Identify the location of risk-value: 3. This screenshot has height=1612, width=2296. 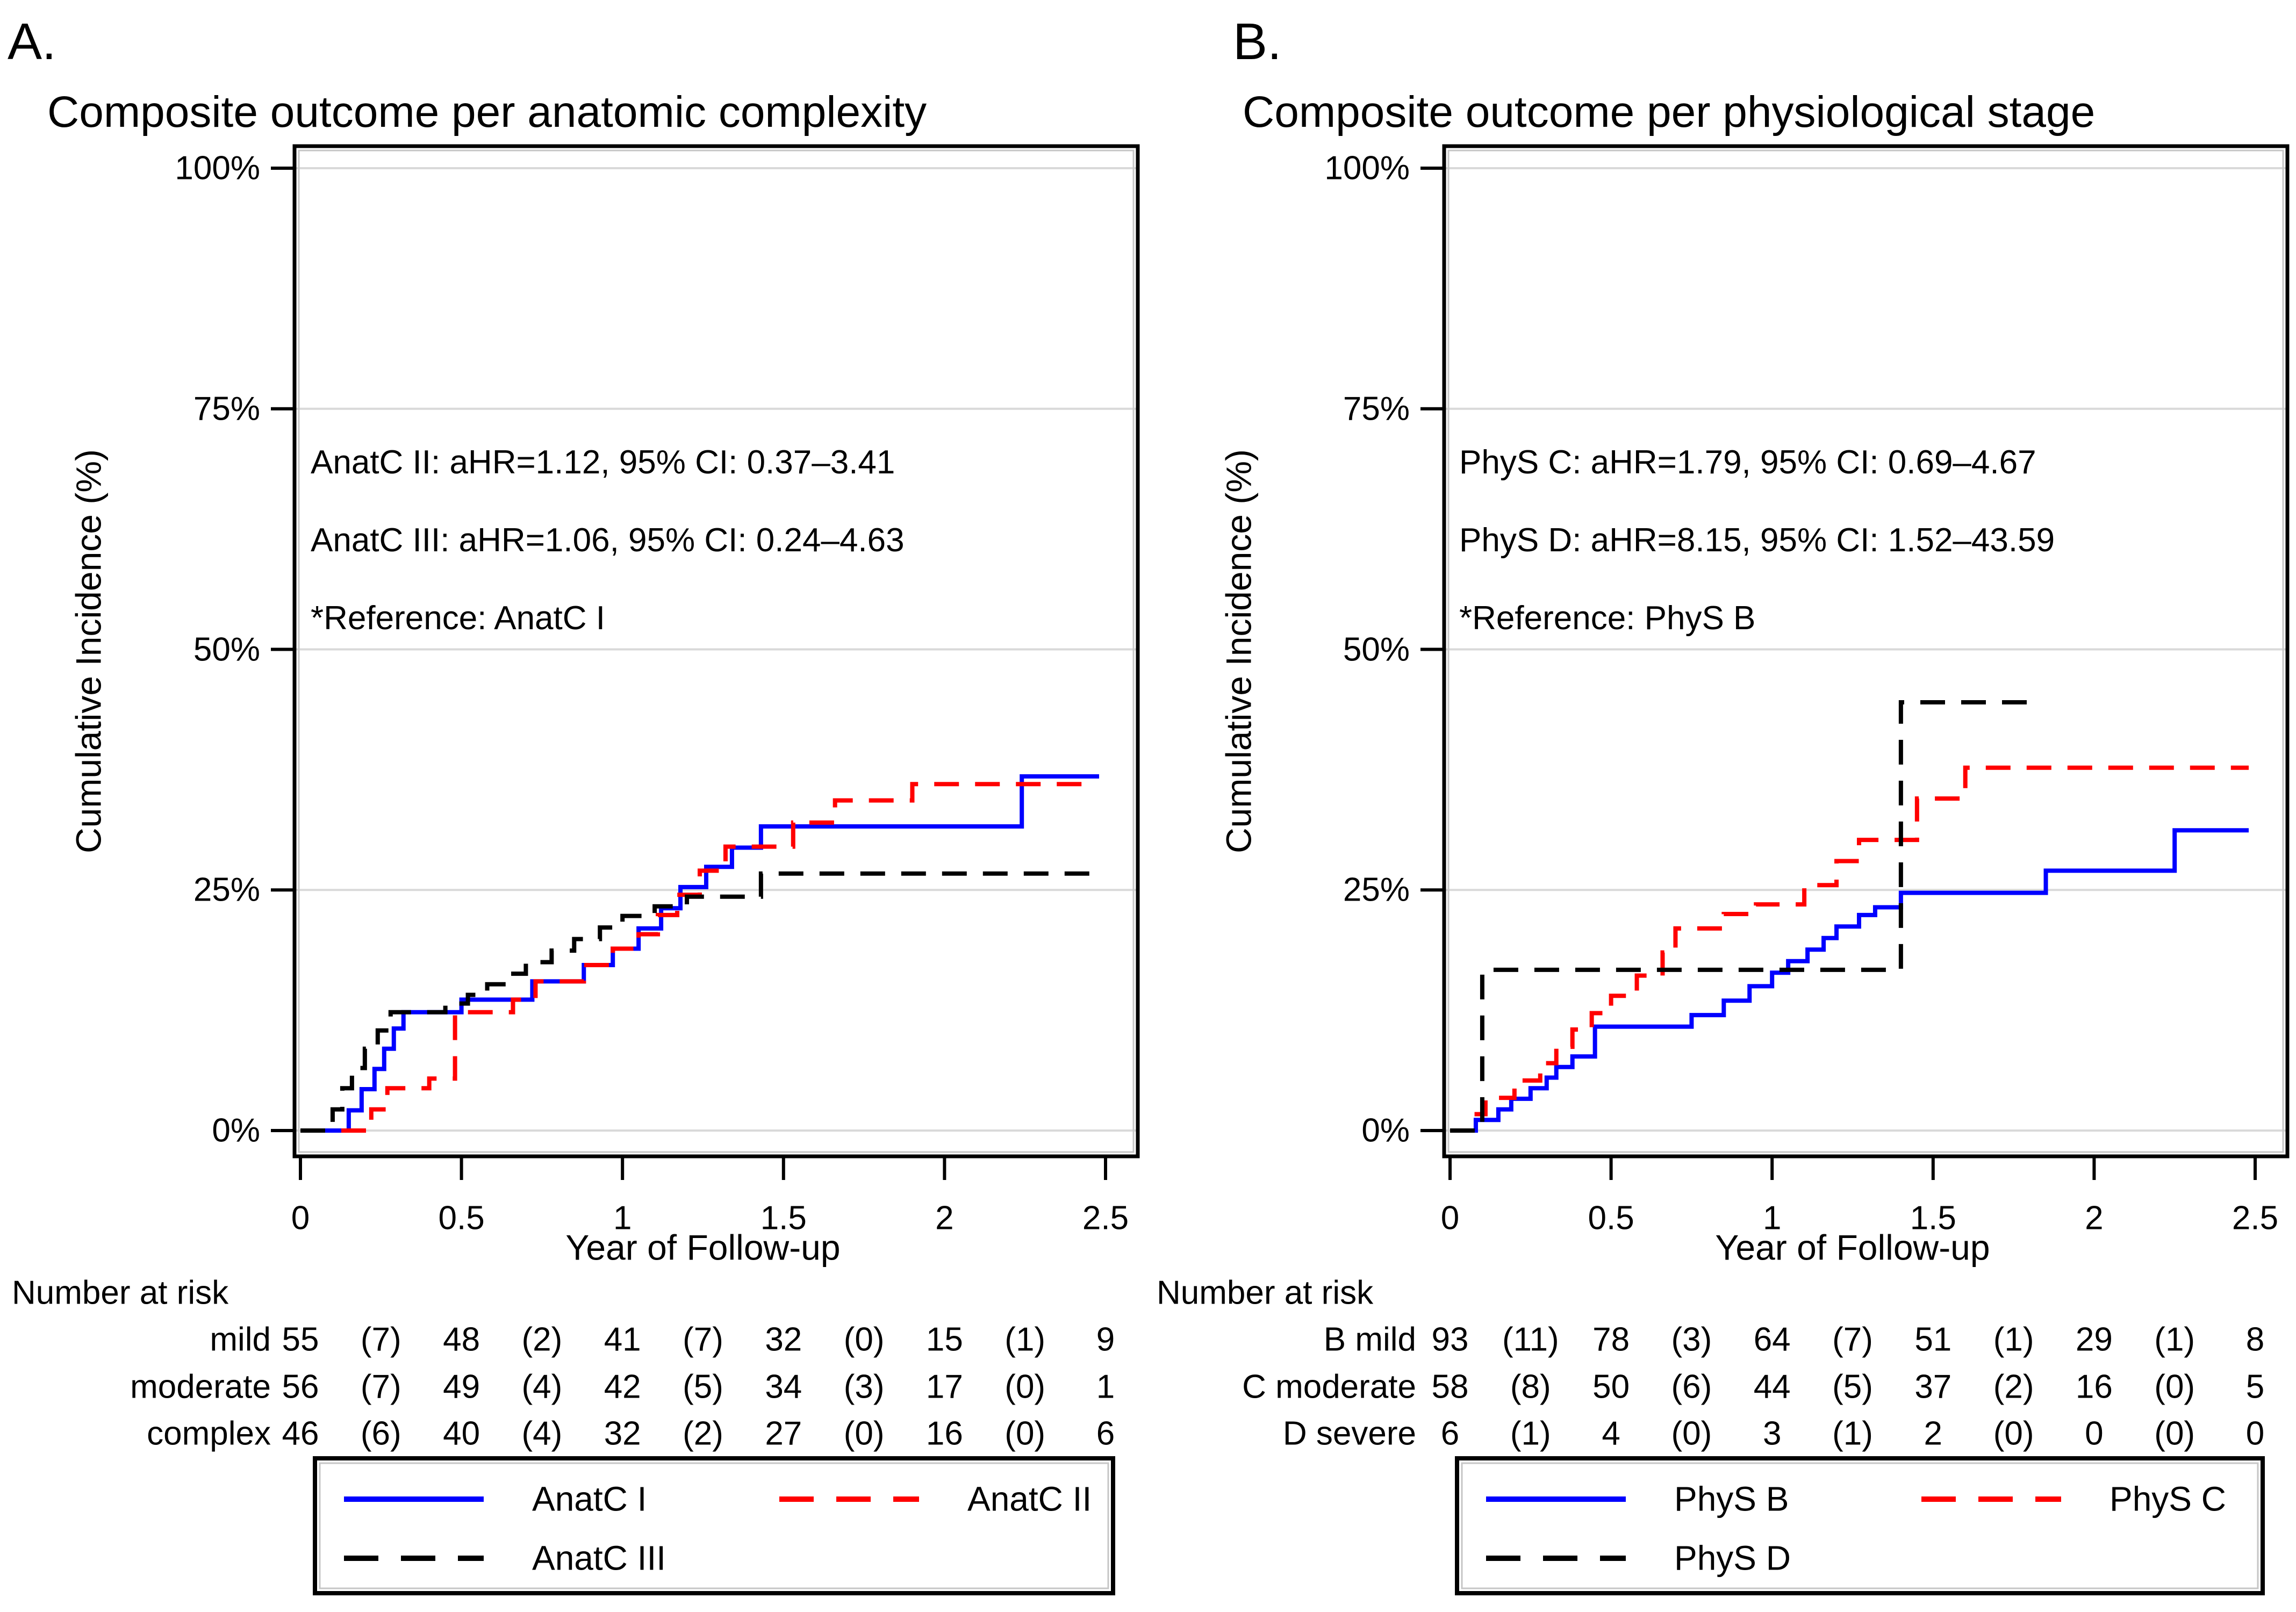
(1772, 1433).